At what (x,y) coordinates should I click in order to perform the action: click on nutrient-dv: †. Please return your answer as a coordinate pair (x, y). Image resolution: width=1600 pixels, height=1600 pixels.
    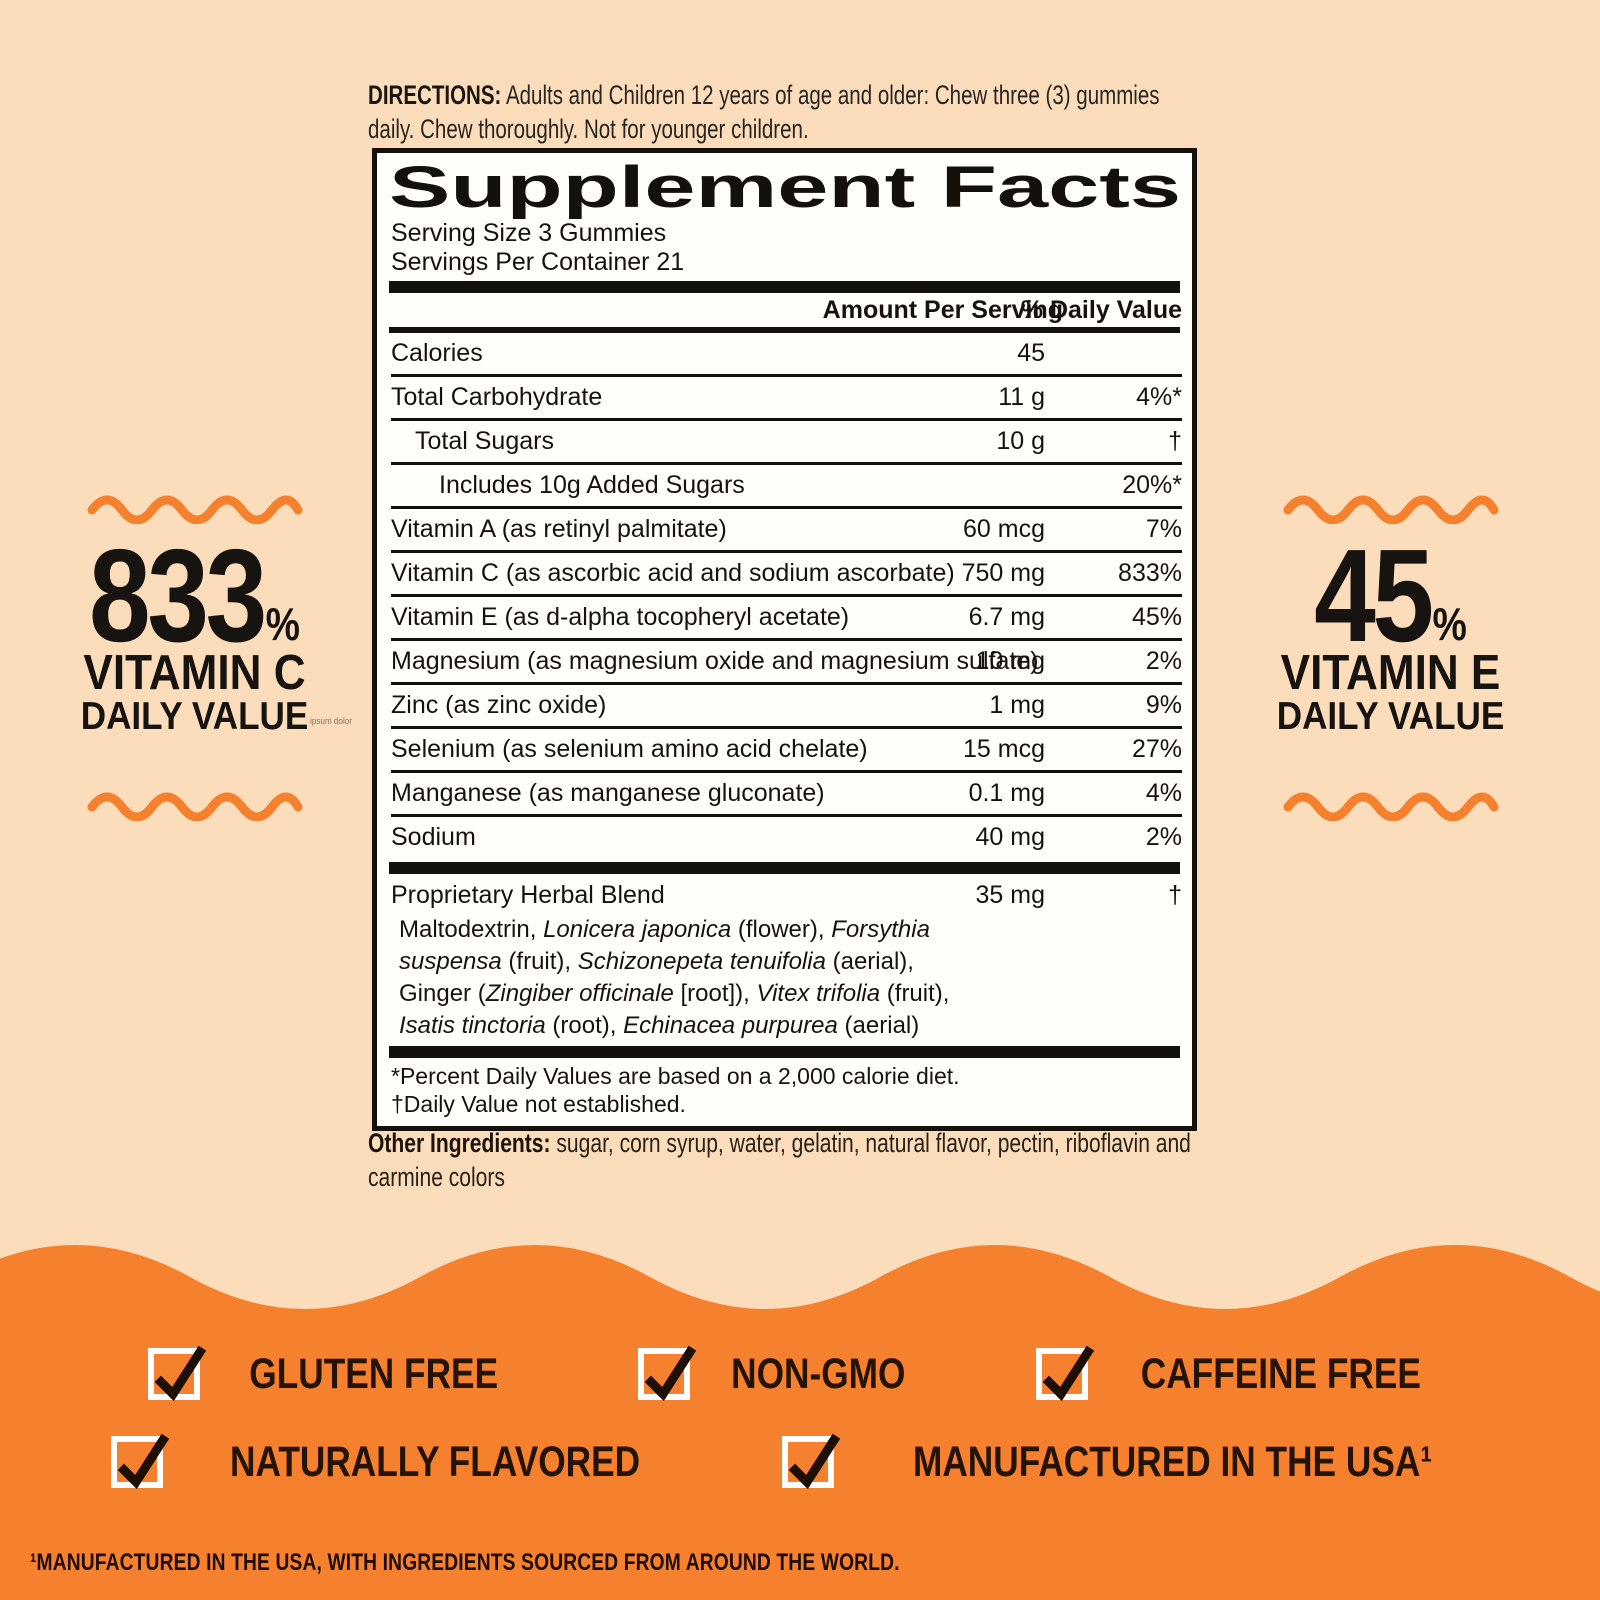
    Looking at the image, I should click on (1175, 441).